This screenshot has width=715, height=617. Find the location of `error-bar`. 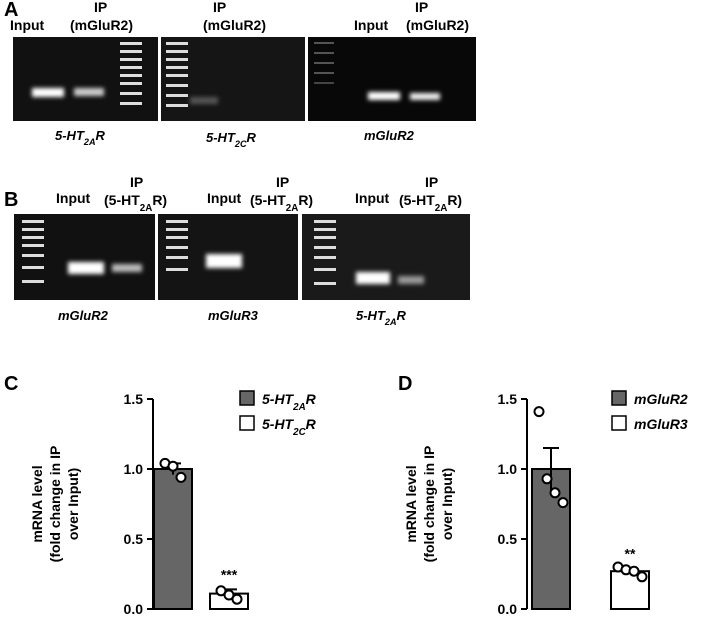

error-bar is located at coordinates (551, 468).